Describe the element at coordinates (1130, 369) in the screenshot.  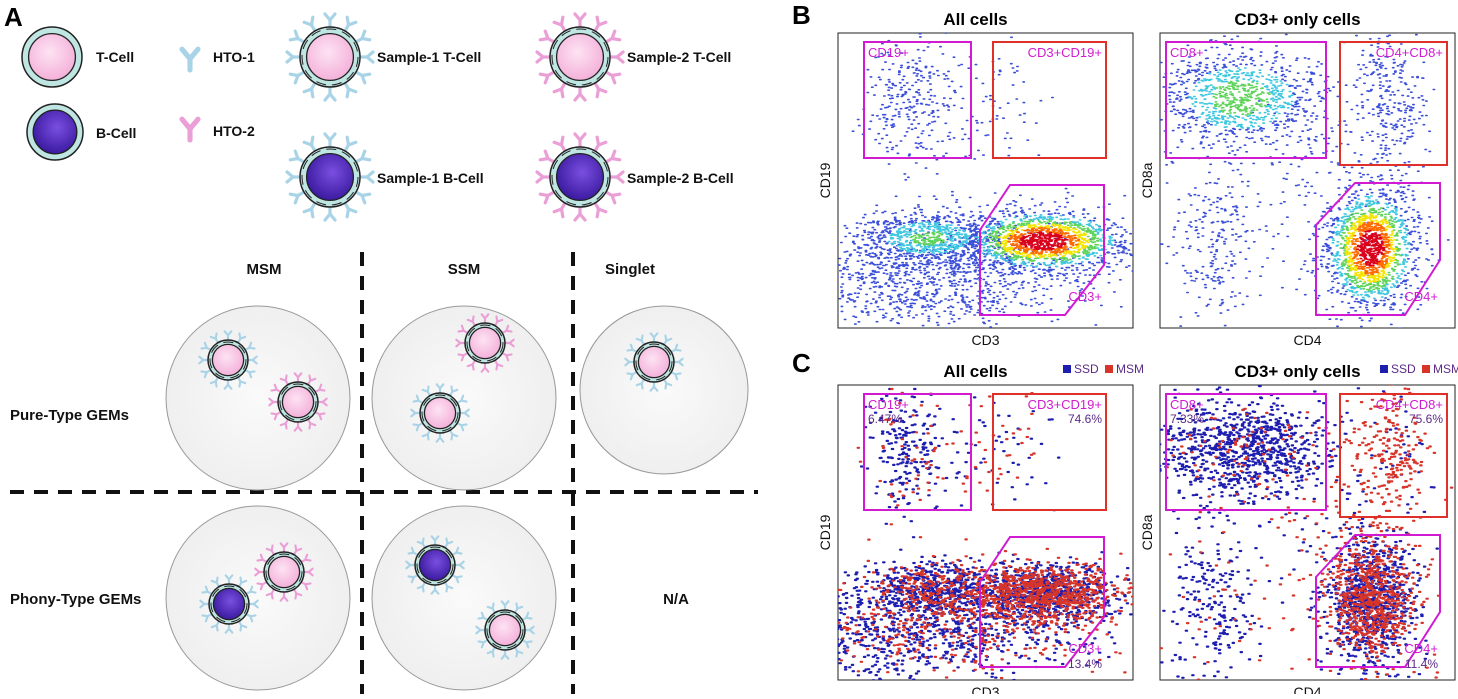
I see `legend-label: MSM` at that location.